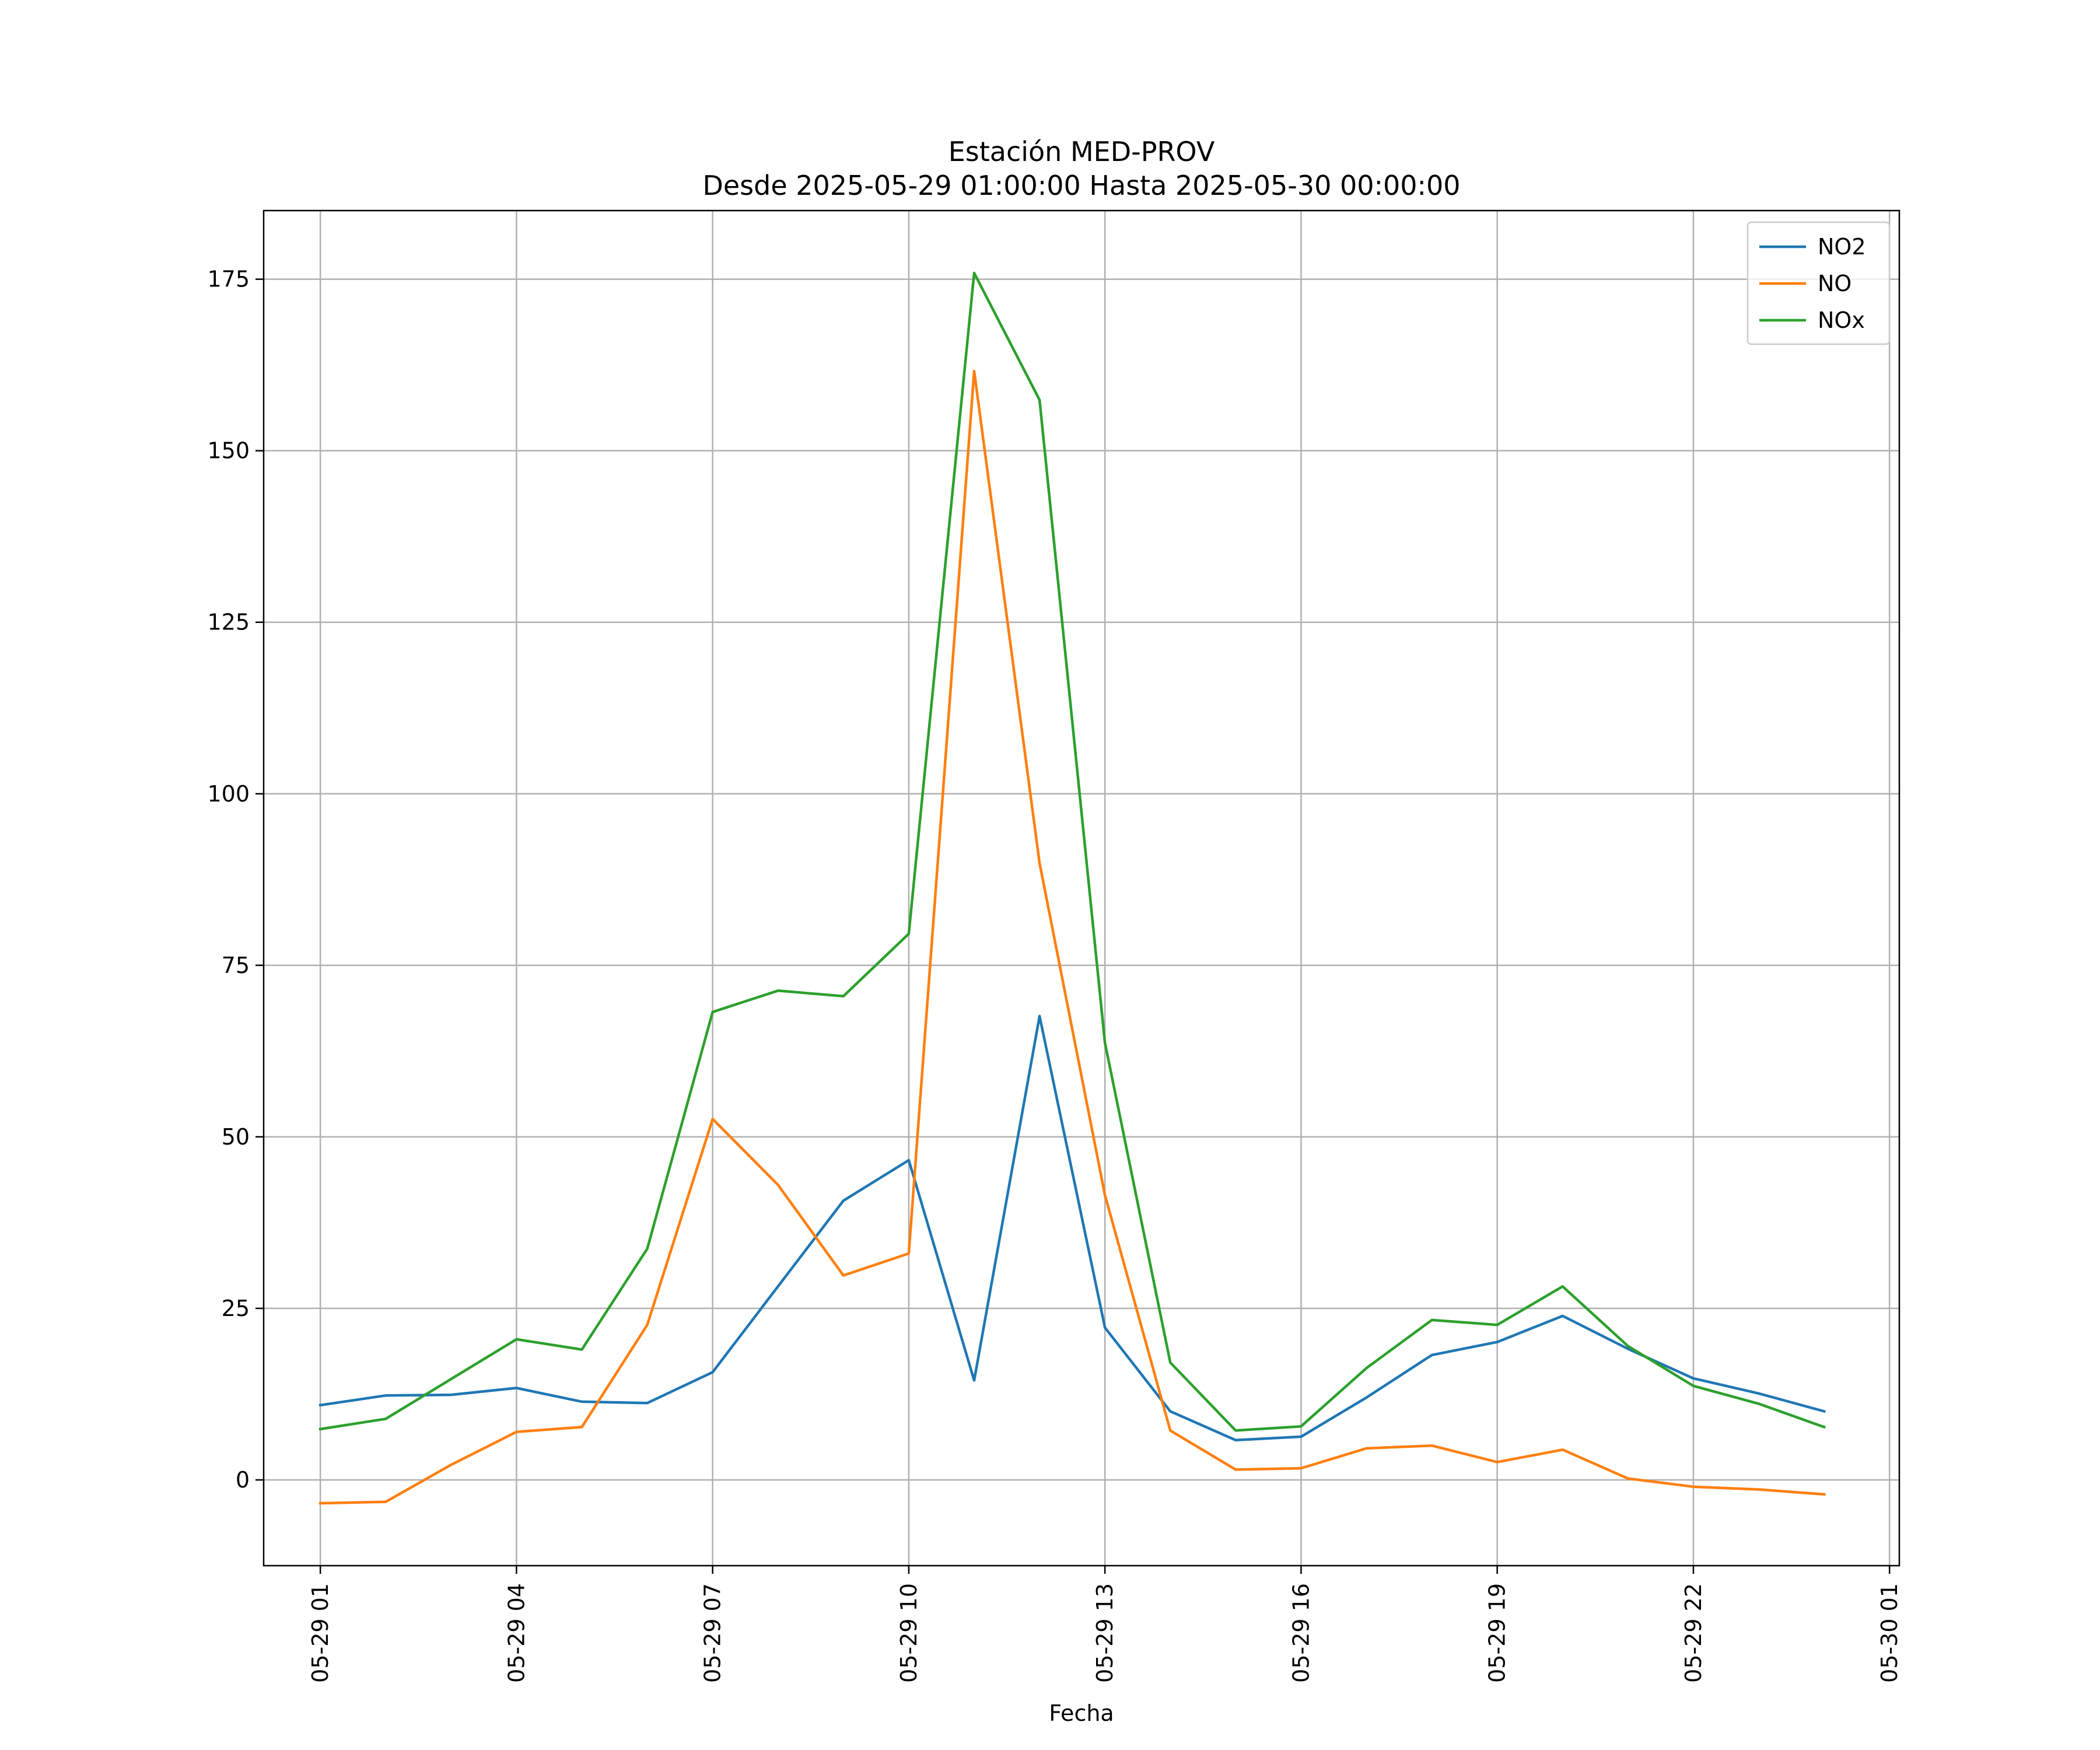 The image size is (2100, 1750). What do you see at coordinates (228, 279) in the screenshot?
I see `y-tick-label: 175` at bounding box center [228, 279].